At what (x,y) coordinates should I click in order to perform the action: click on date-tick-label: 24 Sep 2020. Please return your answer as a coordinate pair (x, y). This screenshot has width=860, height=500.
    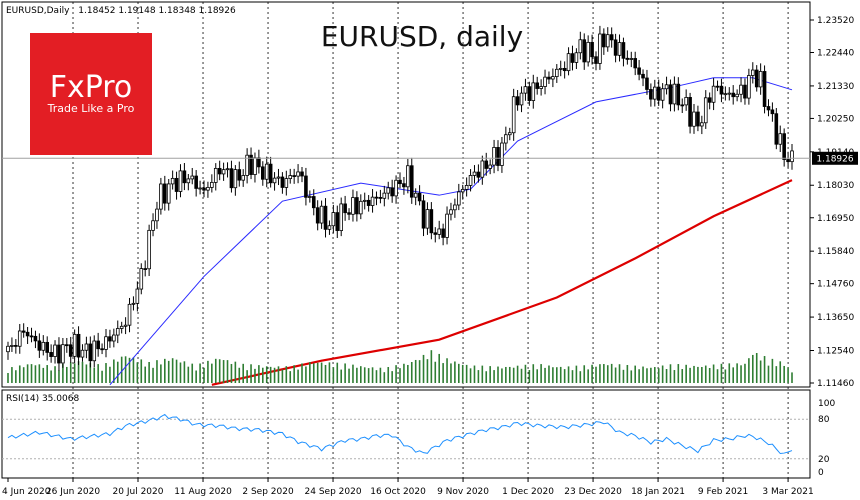
    Looking at the image, I should click on (333, 492).